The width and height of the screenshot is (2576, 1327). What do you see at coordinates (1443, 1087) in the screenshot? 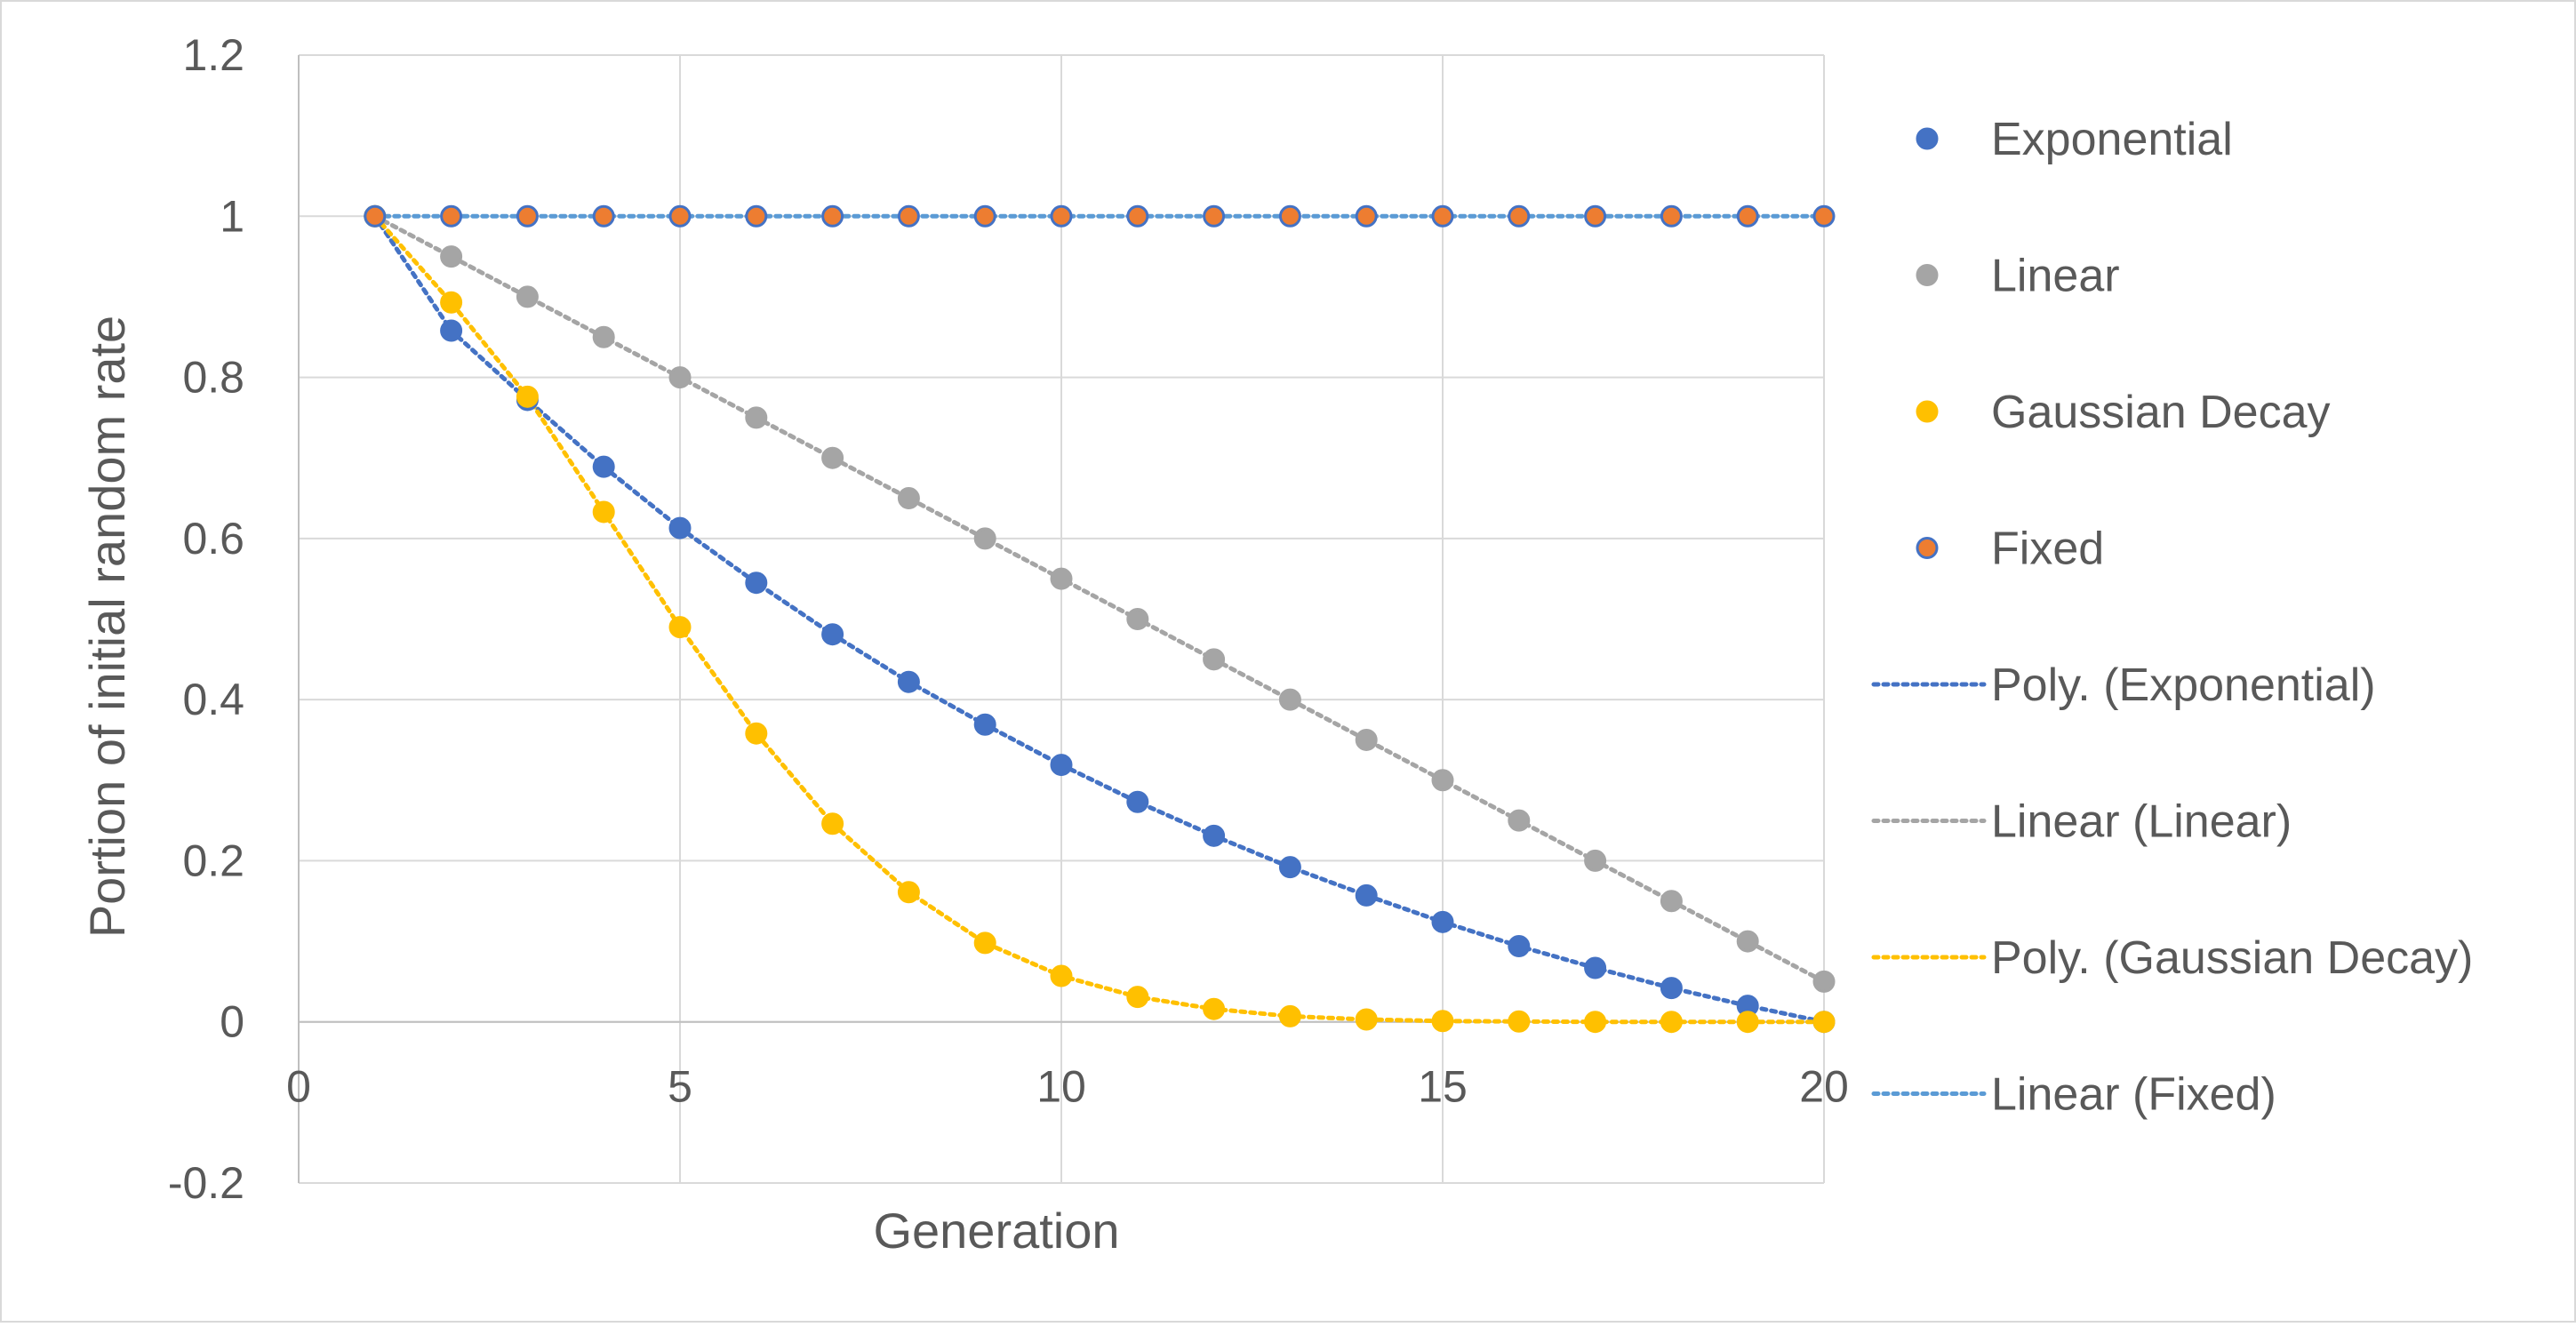
I see `x-tick-label: 15` at bounding box center [1443, 1087].